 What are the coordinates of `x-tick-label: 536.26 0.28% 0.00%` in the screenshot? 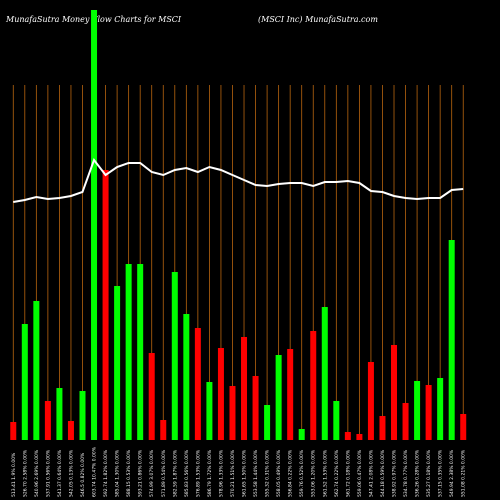 It's located at (418, 473).